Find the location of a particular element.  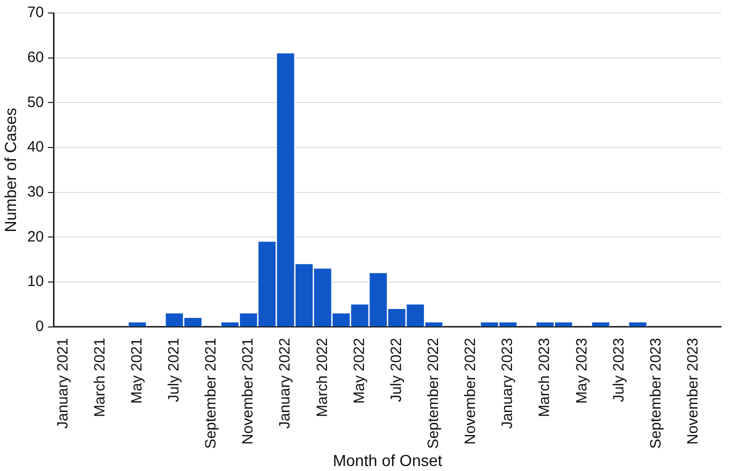

x-axis-title: Month of Onset is located at coordinates (387, 461).